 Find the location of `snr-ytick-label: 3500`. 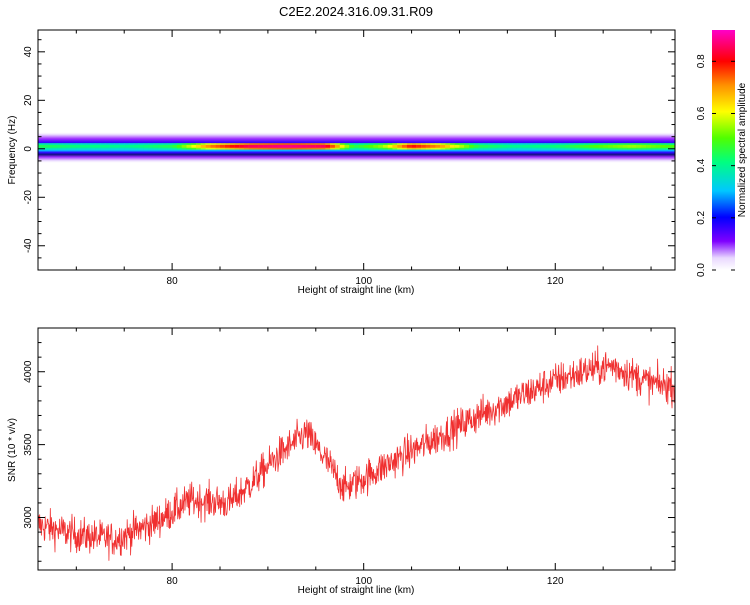

snr-ytick-label: 3500 is located at coordinates (28, 444).